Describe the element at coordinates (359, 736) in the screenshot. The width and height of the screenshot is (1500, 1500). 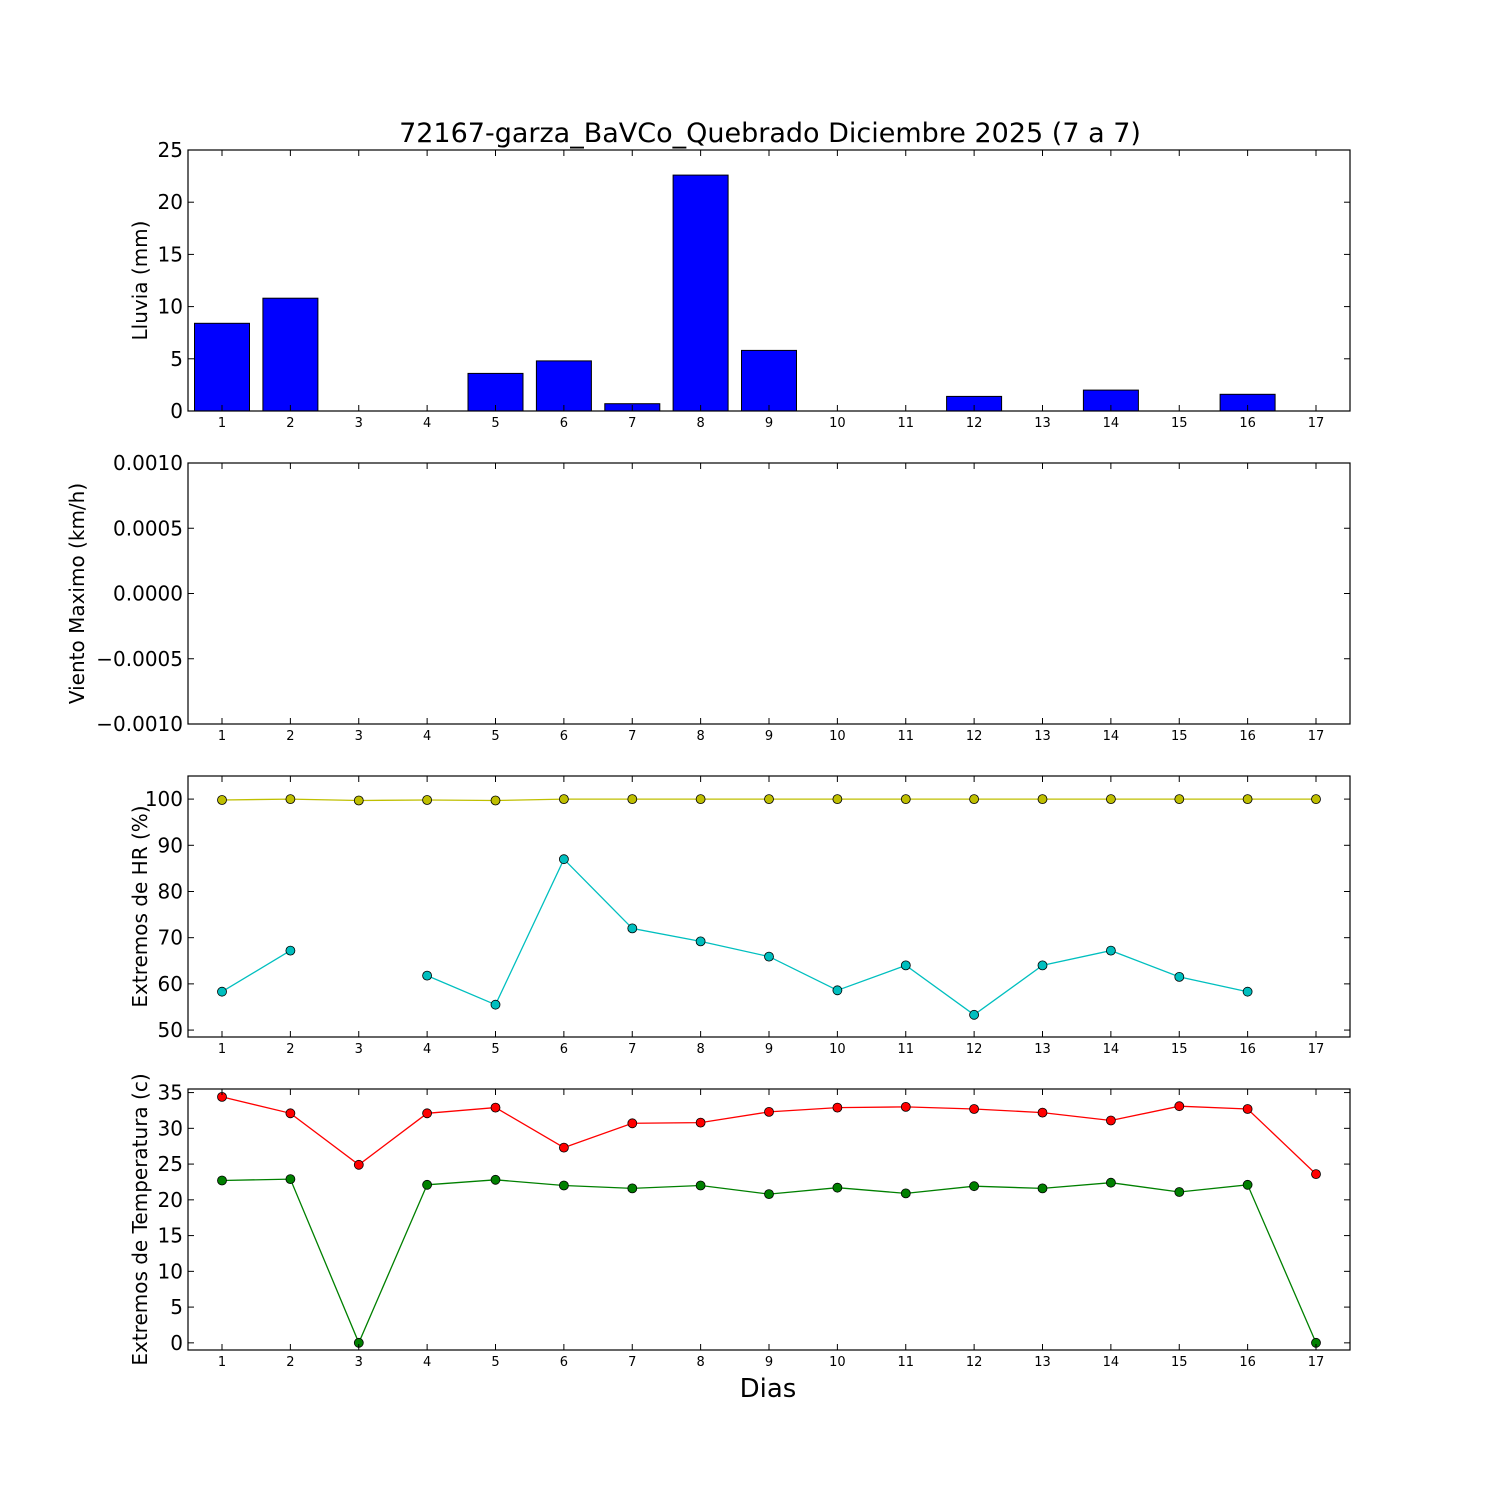
I see `wind-xtick-label: 3` at that location.